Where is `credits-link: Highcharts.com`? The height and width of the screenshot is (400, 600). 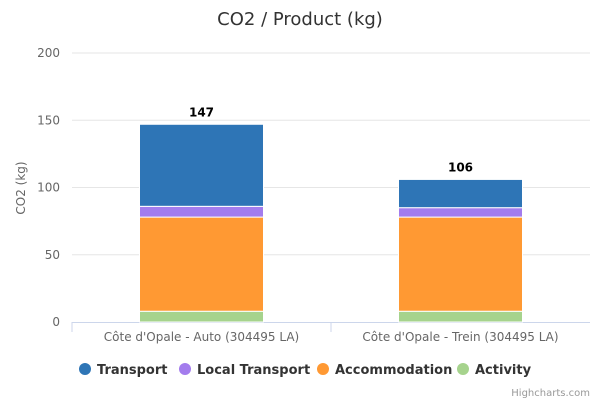
credits-link: Highcharts.com is located at coordinates (550, 393).